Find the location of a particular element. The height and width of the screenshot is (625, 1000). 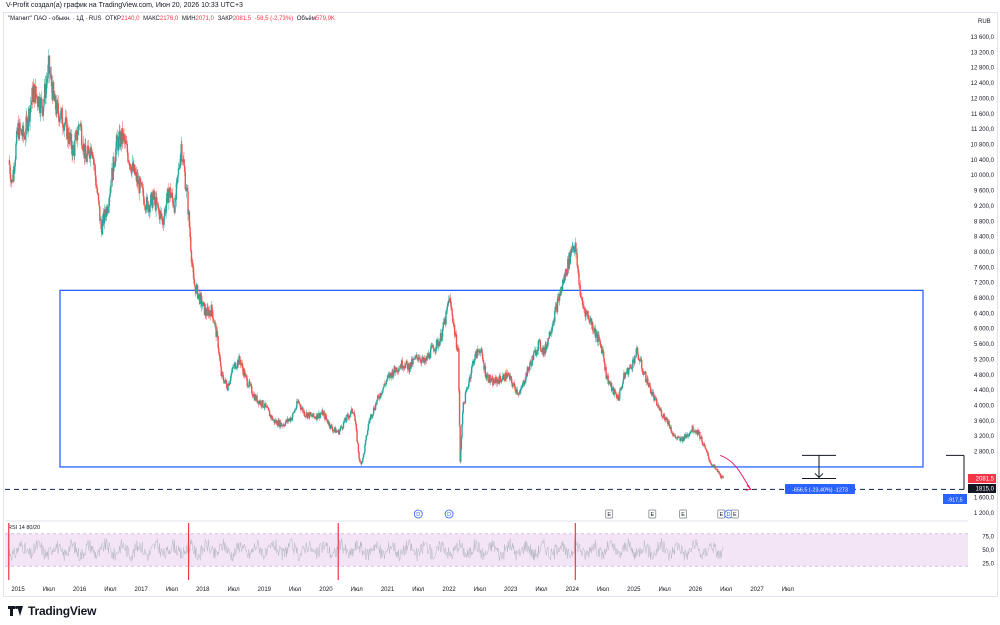

earnings-marker-label: E is located at coordinates (652, 515).